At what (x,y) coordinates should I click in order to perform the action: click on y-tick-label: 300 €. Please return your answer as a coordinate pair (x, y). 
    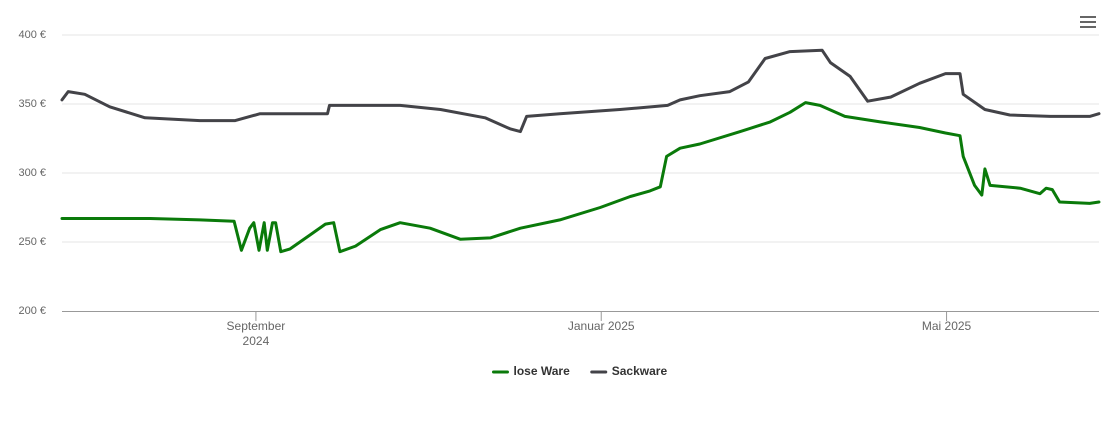
    Looking at the image, I should click on (32, 173).